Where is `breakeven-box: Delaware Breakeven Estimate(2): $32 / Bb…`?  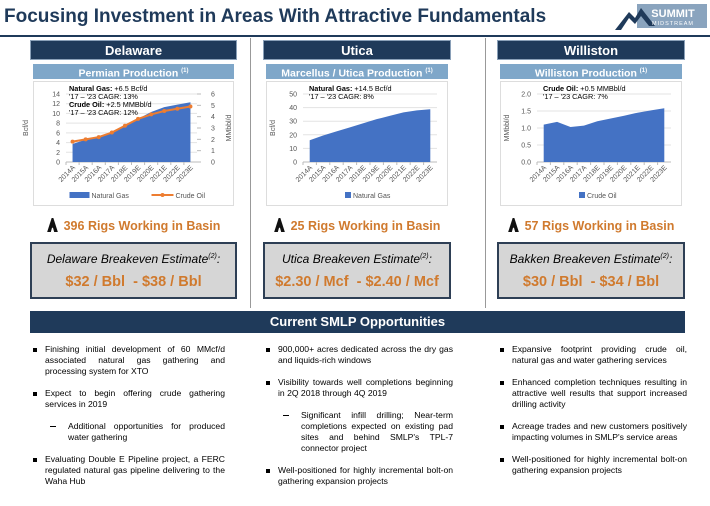 breakeven-box: Delaware Breakeven Estimate(2): $32 / Bb… is located at coordinates (133, 270).